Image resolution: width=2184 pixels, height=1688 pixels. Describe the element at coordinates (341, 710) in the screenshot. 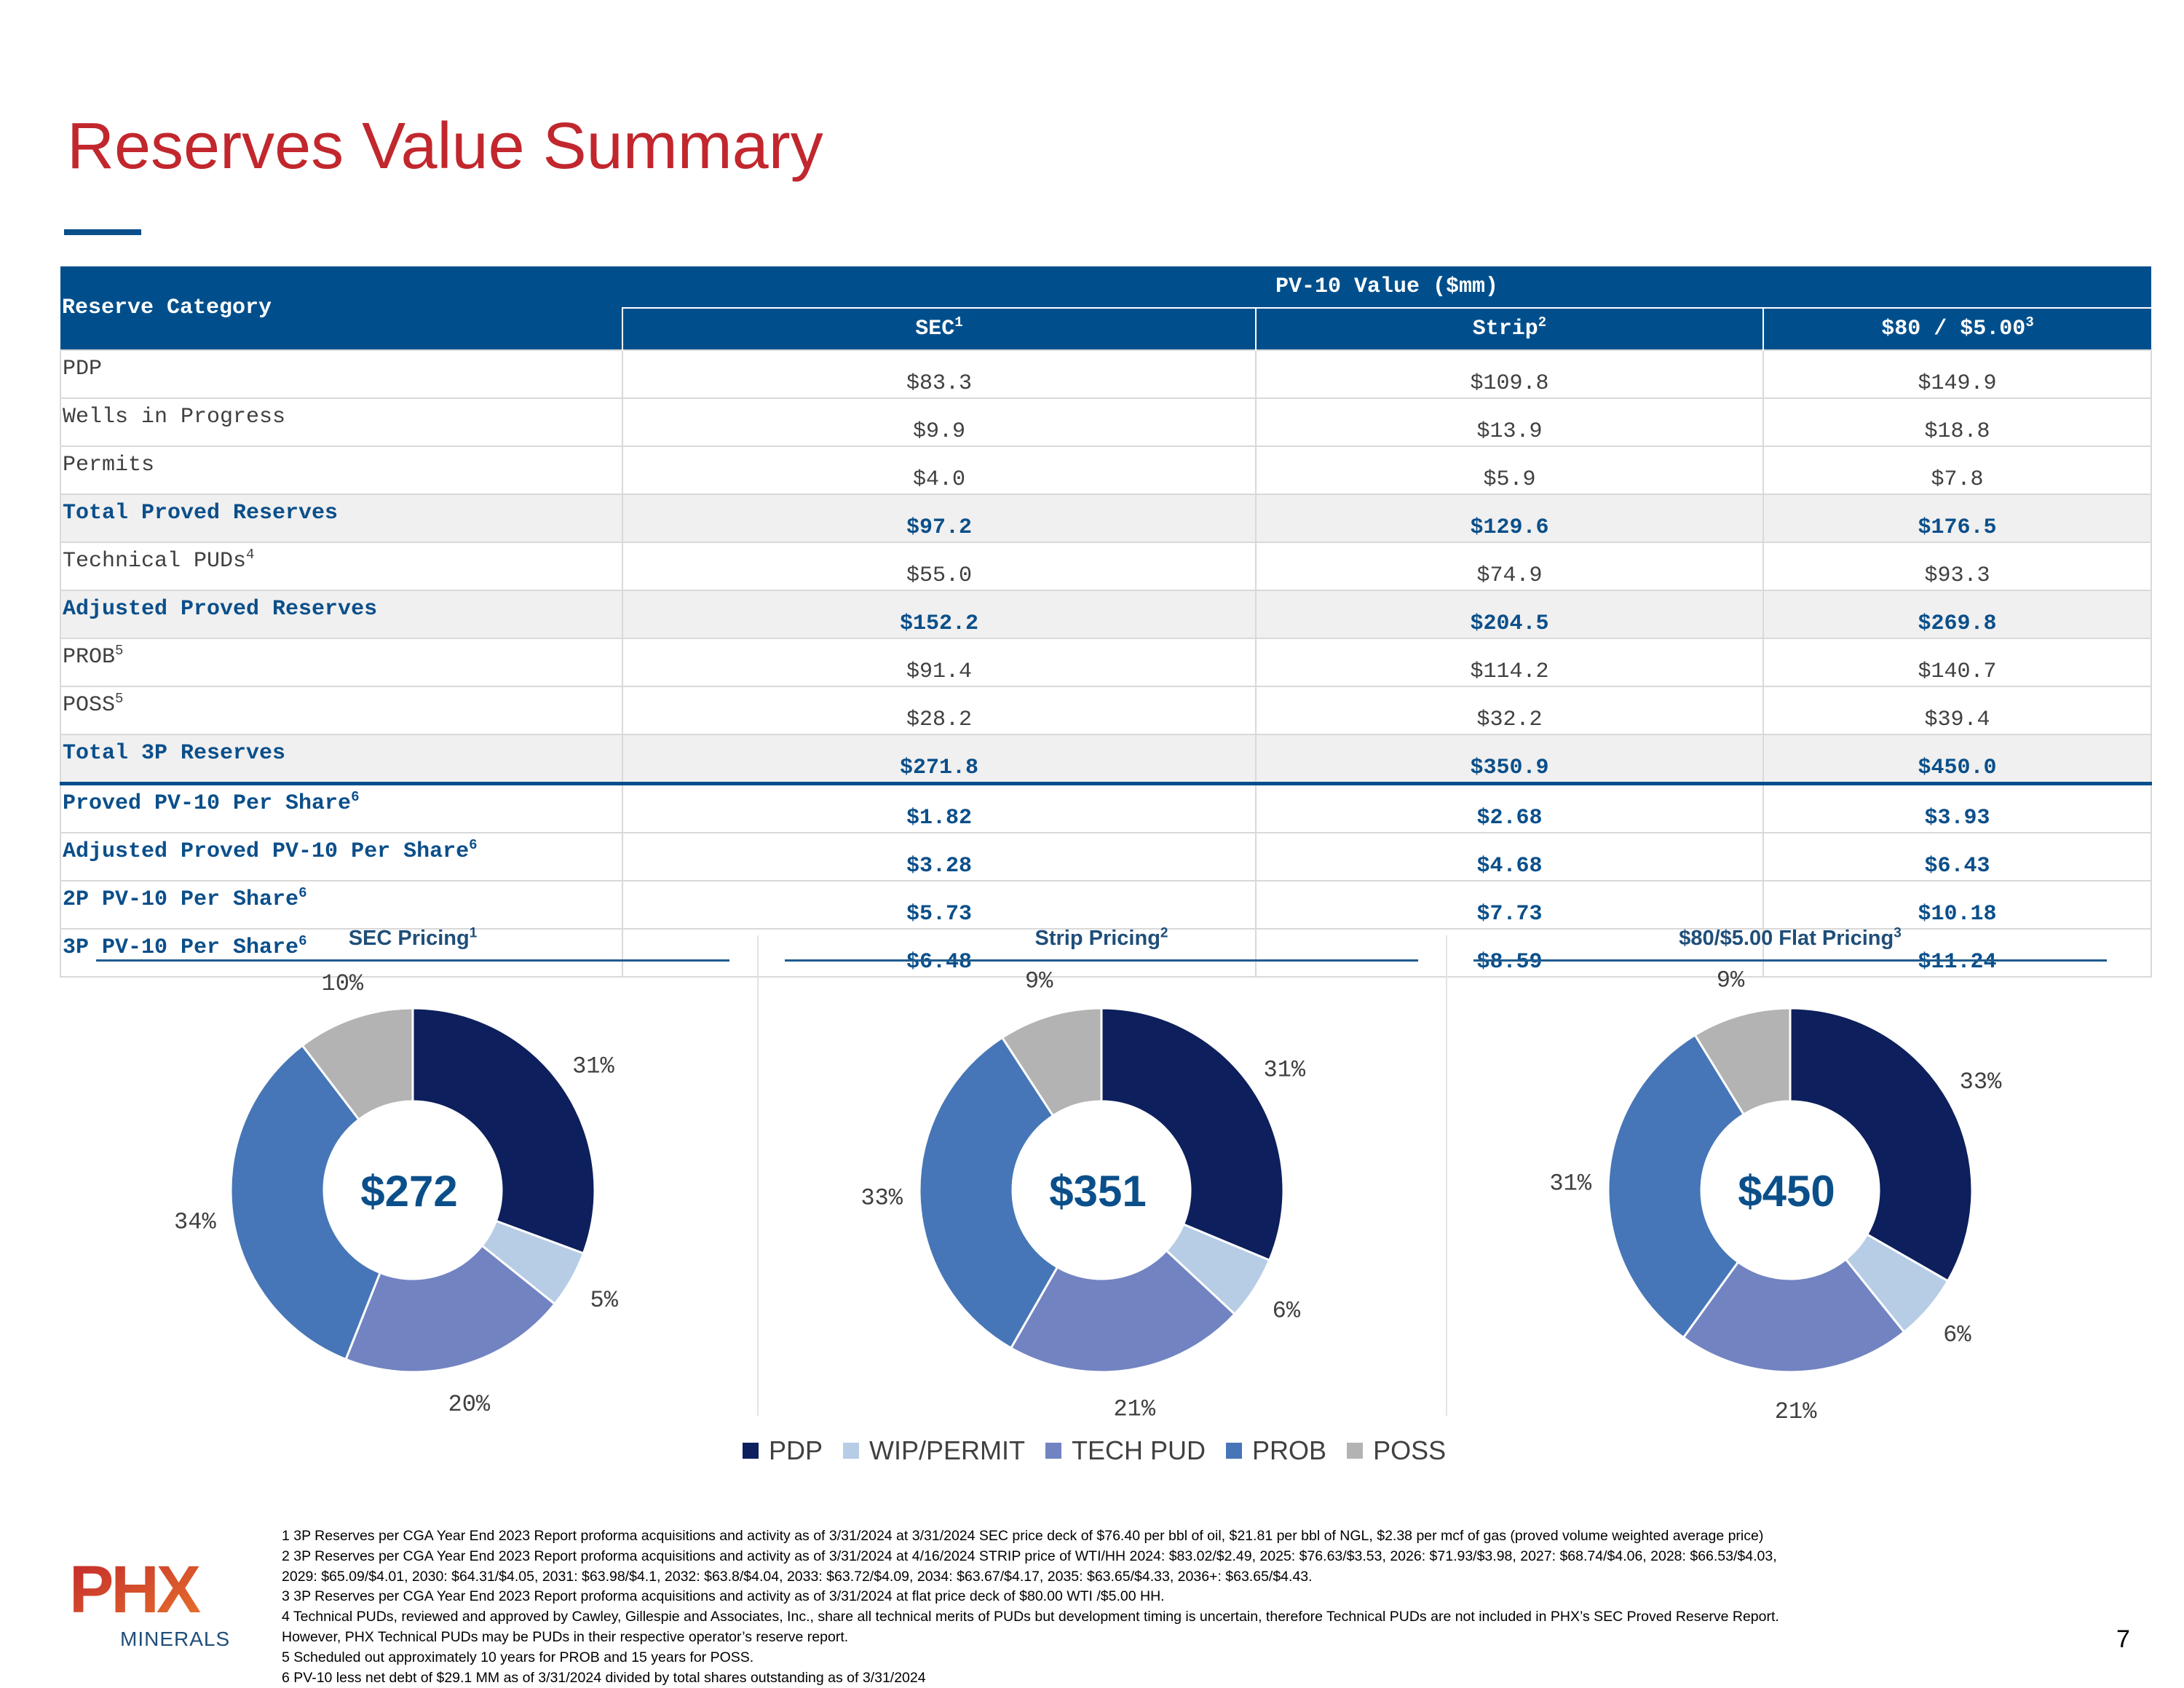

I see `row-label: POSS5` at that location.